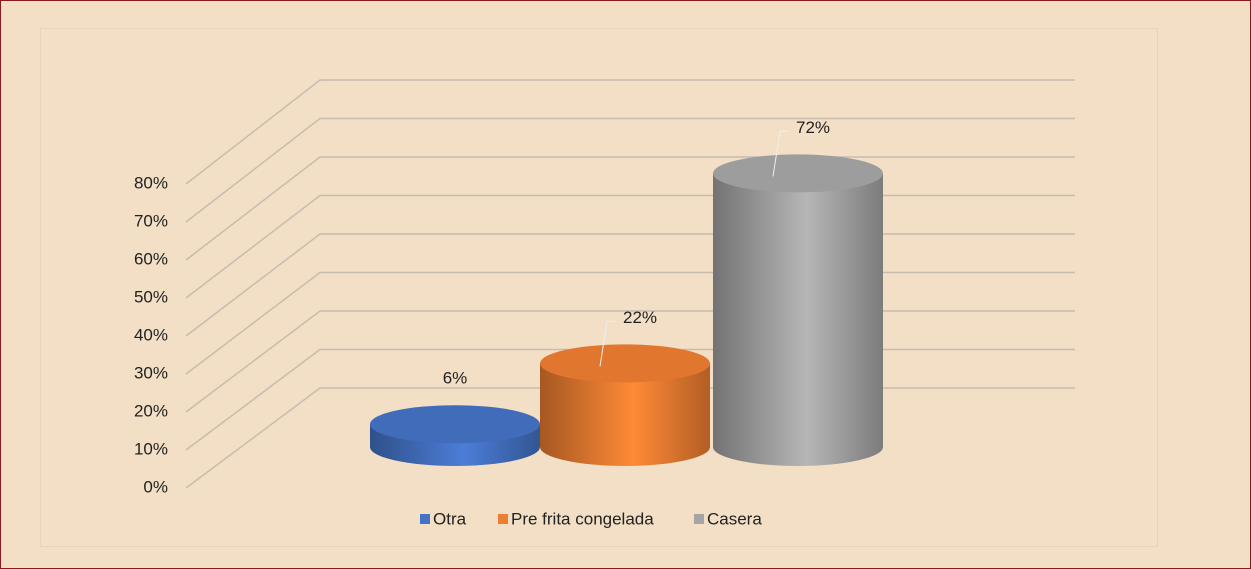 This screenshot has height=569, width=1251. What do you see at coordinates (155, 486) in the screenshot?
I see `y-tick-label: 0%` at bounding box center [155, 486].